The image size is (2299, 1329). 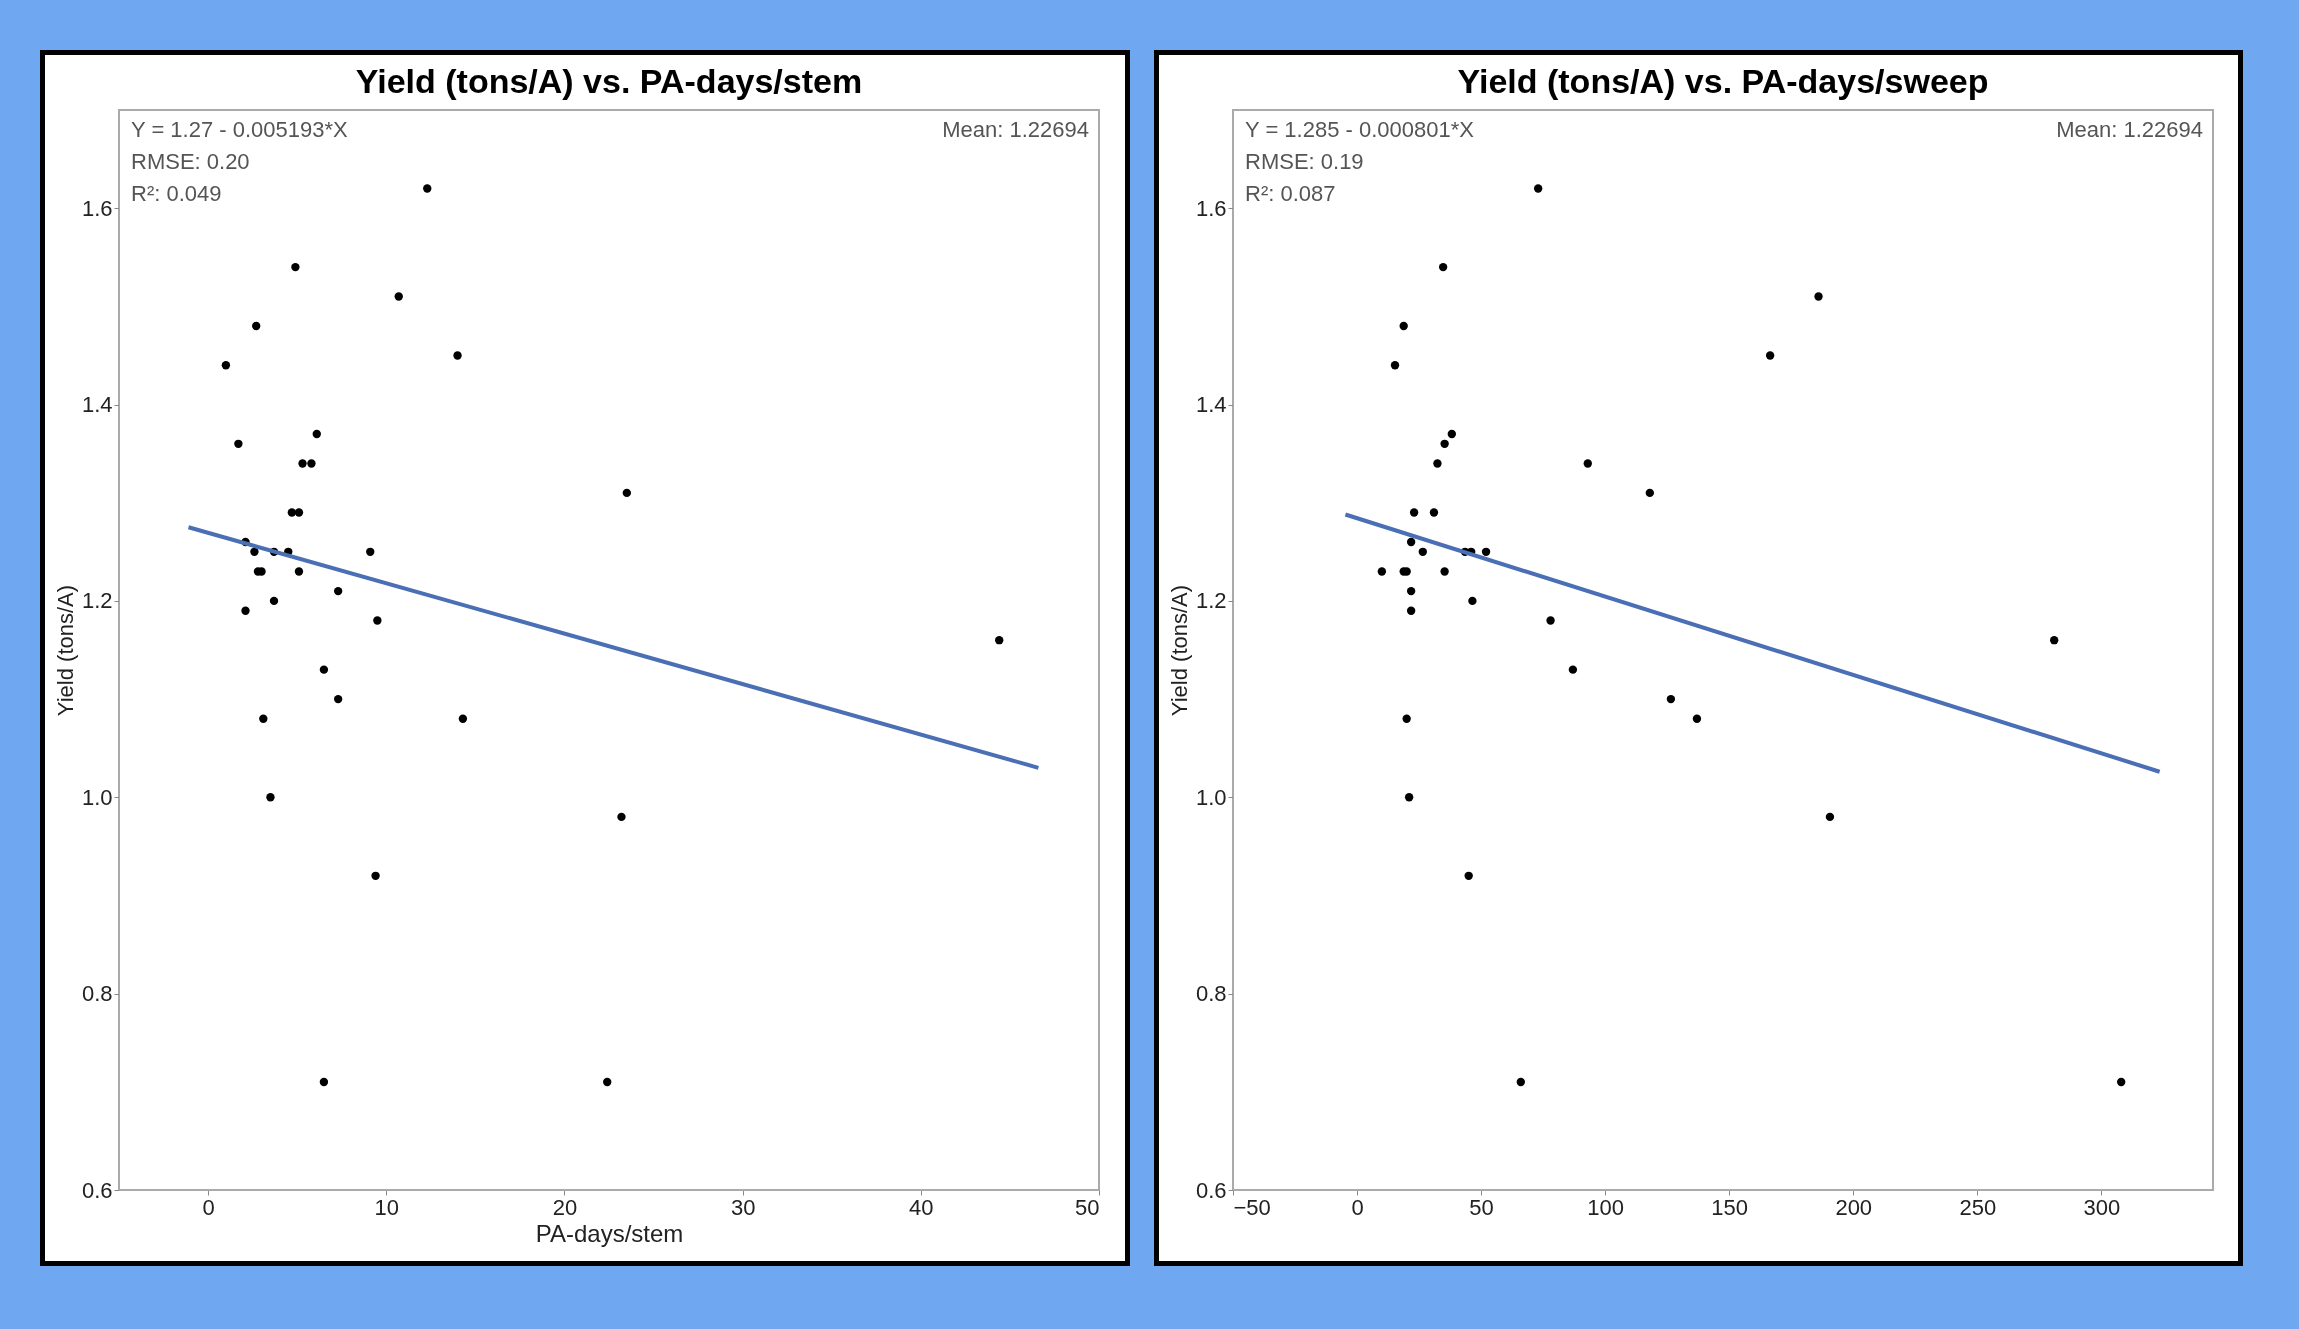 I want to click on x-tick-label: 150, so click(x=1730, y=1207).